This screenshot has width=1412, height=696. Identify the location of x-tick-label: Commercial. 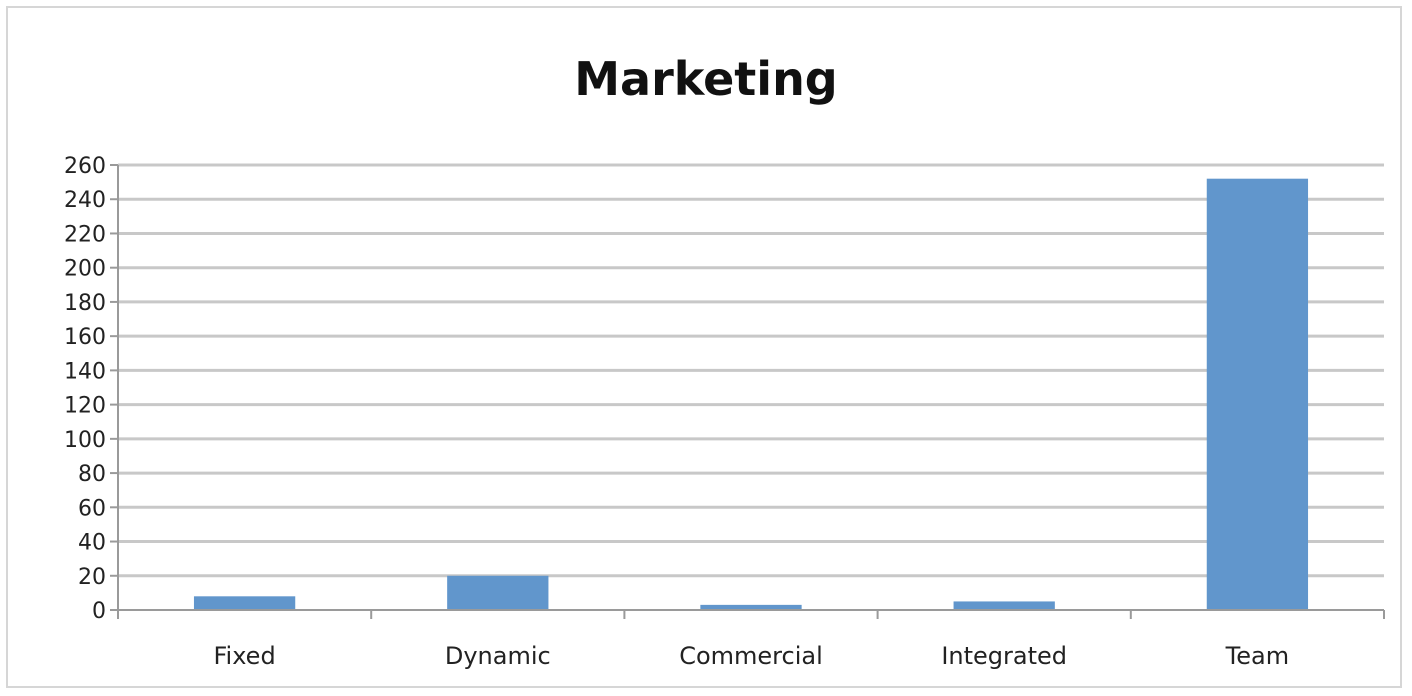
(751, 656).